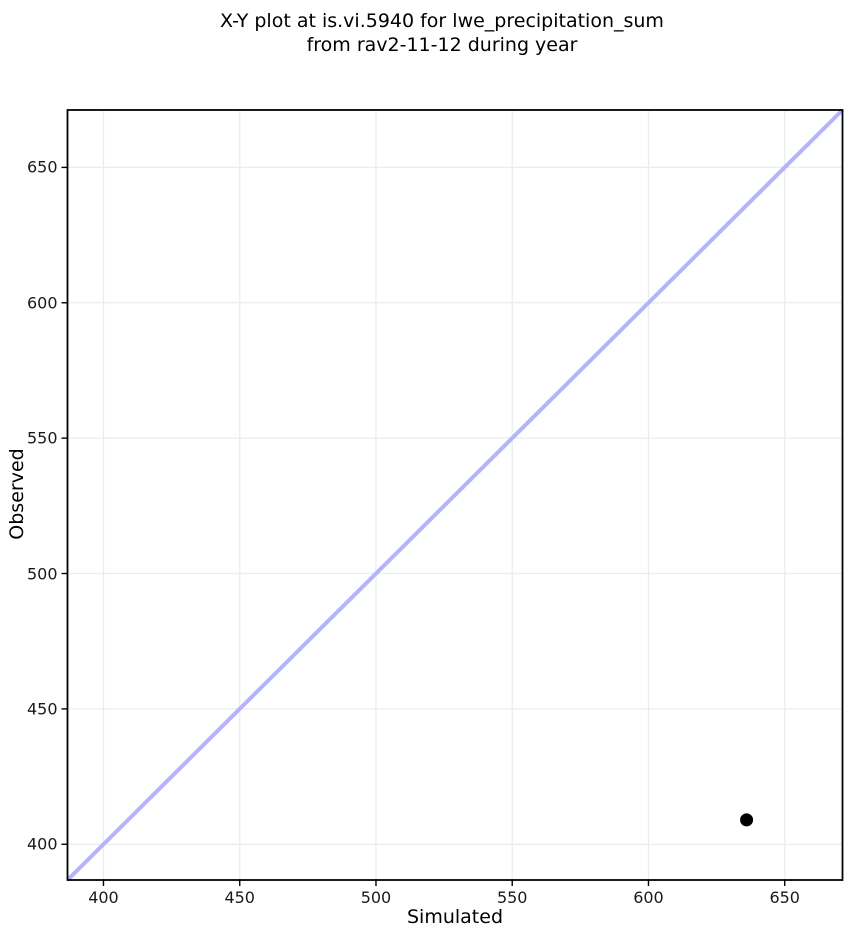 This screenshot has width=851, height=934. What do you see at coordinates (455, 917) in the screenshot?
I see `x-axis-label: Simulated` at bounding box center [455, 917].